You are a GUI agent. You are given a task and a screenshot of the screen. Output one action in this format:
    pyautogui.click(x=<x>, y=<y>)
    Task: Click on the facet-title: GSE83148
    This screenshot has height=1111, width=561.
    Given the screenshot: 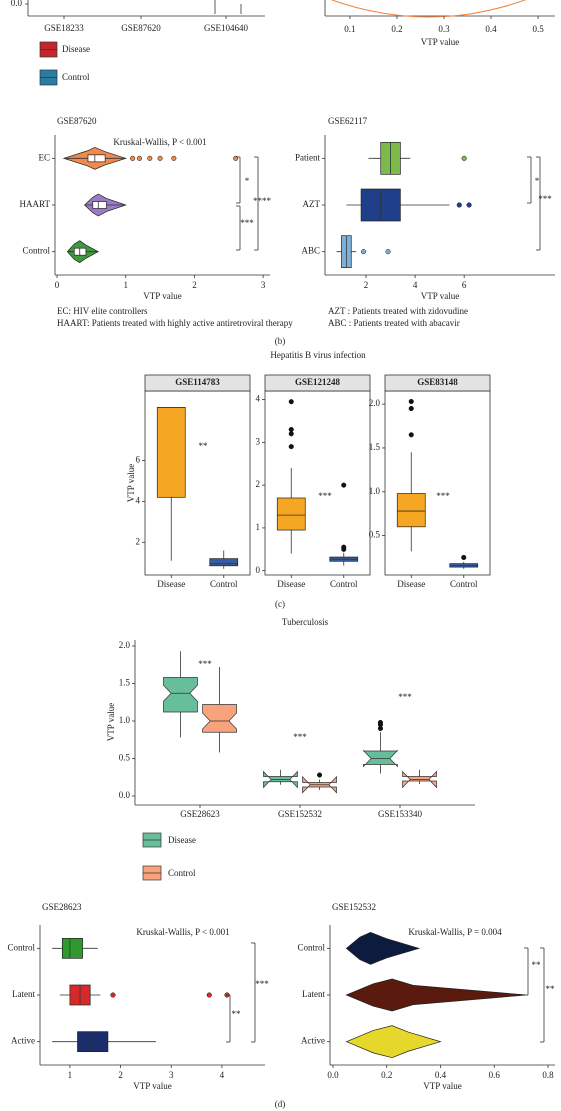 What is the action you would take?
    pyautogui.click(x=437, y=382)
    